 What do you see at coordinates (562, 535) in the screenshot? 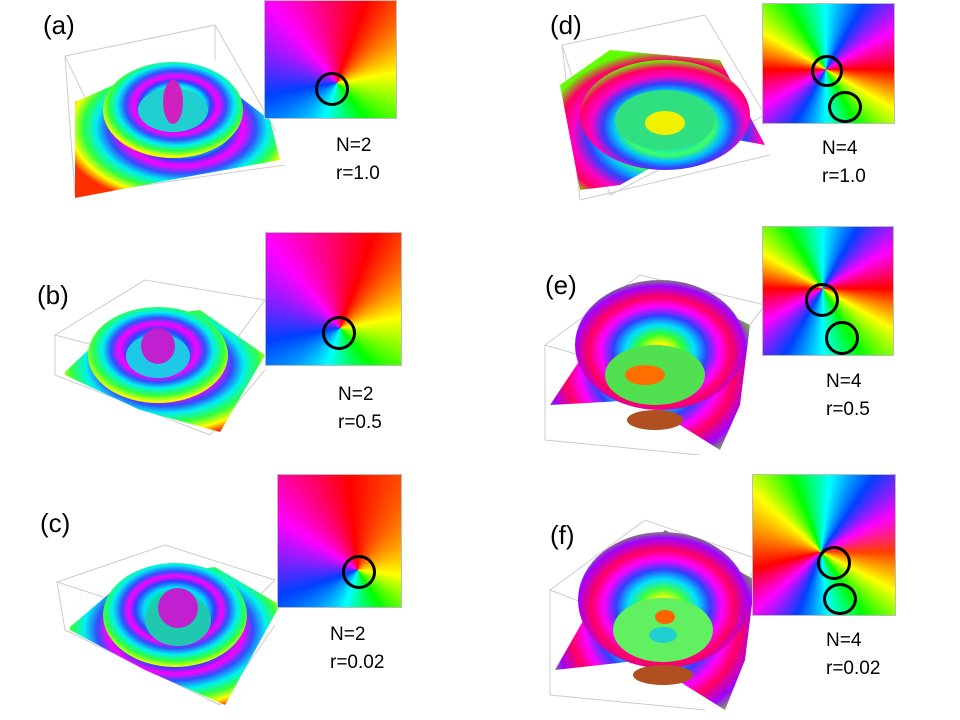
I see `panel-label-f: (f)` at bounding box center [562, 535].